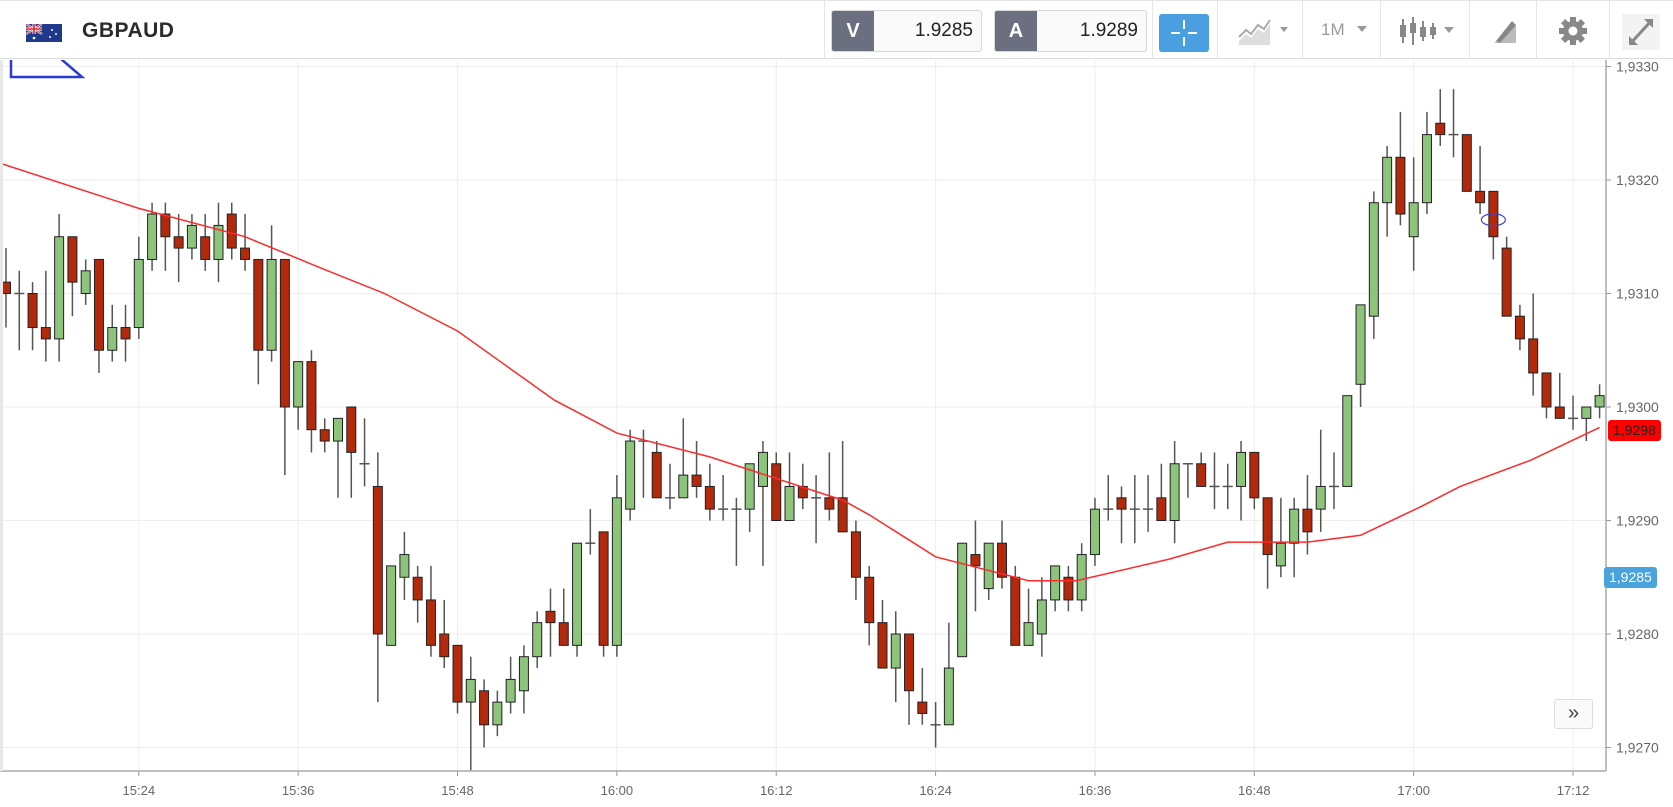 The width and height of the screenshot is (1673, 807). I want to click on crosshair-button, so click(1184, 33).